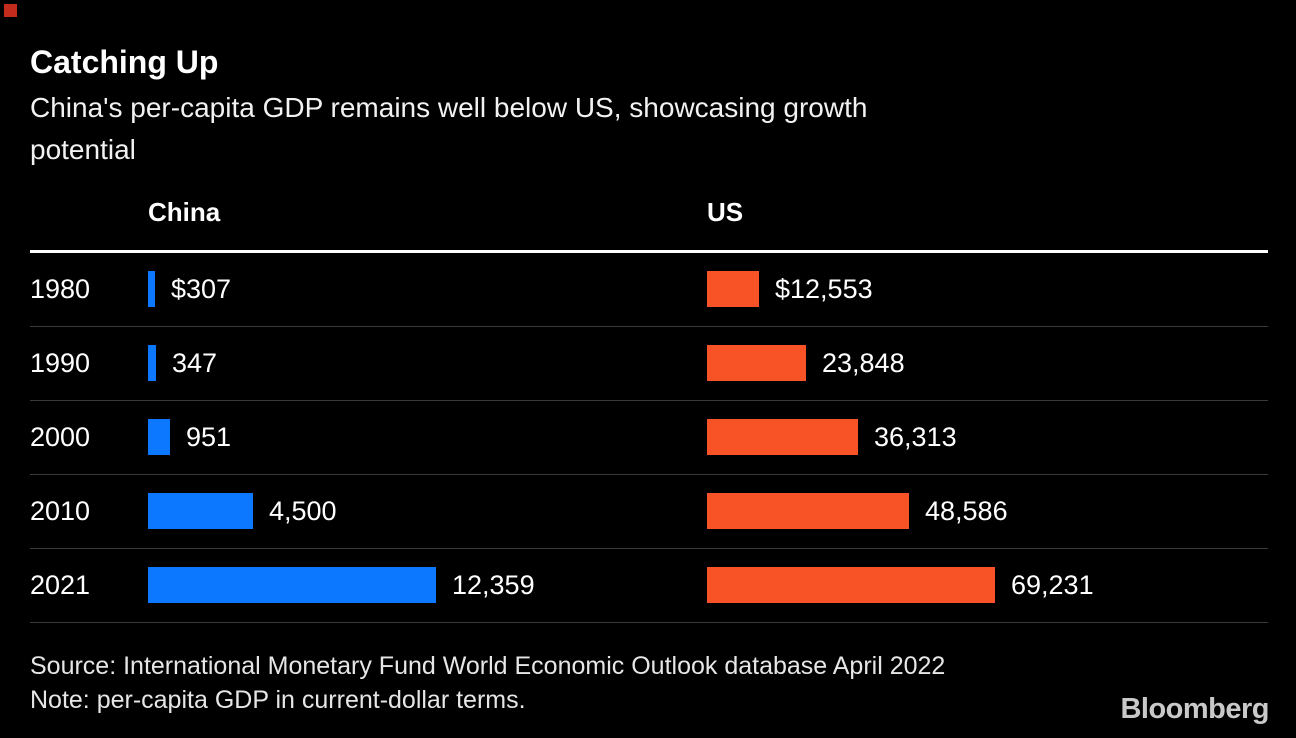  I want to click on table-row: 2010 4,500 48,586, so click(649, 512).